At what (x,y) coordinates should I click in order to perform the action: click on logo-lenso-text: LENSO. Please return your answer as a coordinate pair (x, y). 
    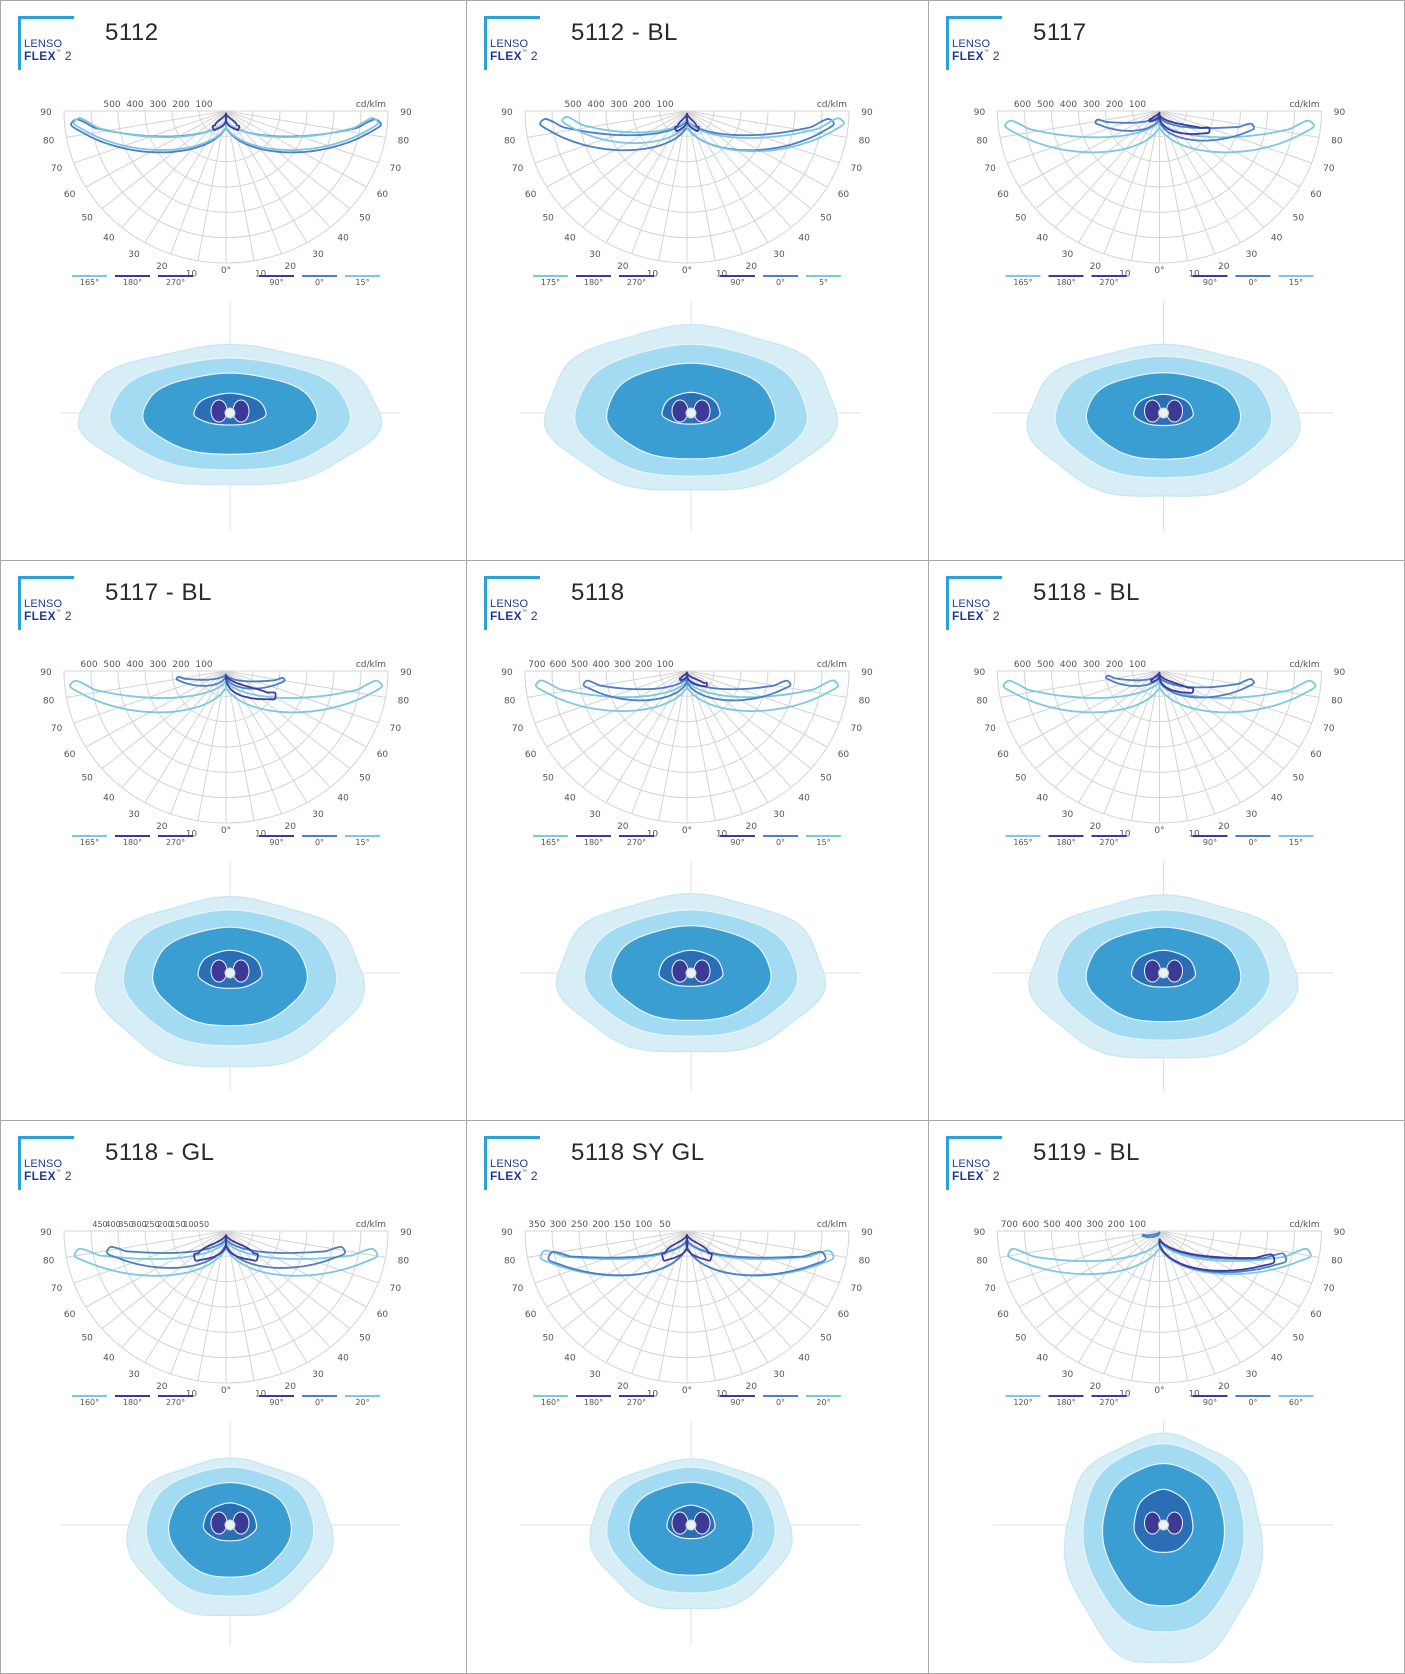
    Looking at the image, I should click on (43, 1164).